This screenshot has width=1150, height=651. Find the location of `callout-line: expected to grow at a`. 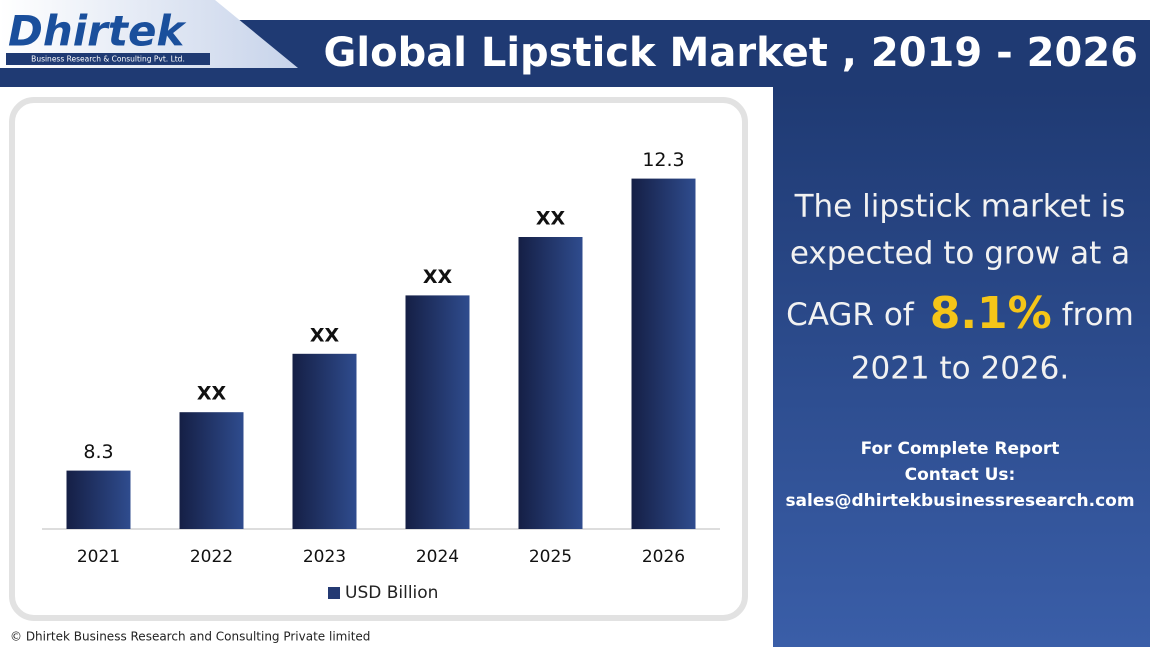

callout-line: expected to grow at a is located at coordinates (960, 254).